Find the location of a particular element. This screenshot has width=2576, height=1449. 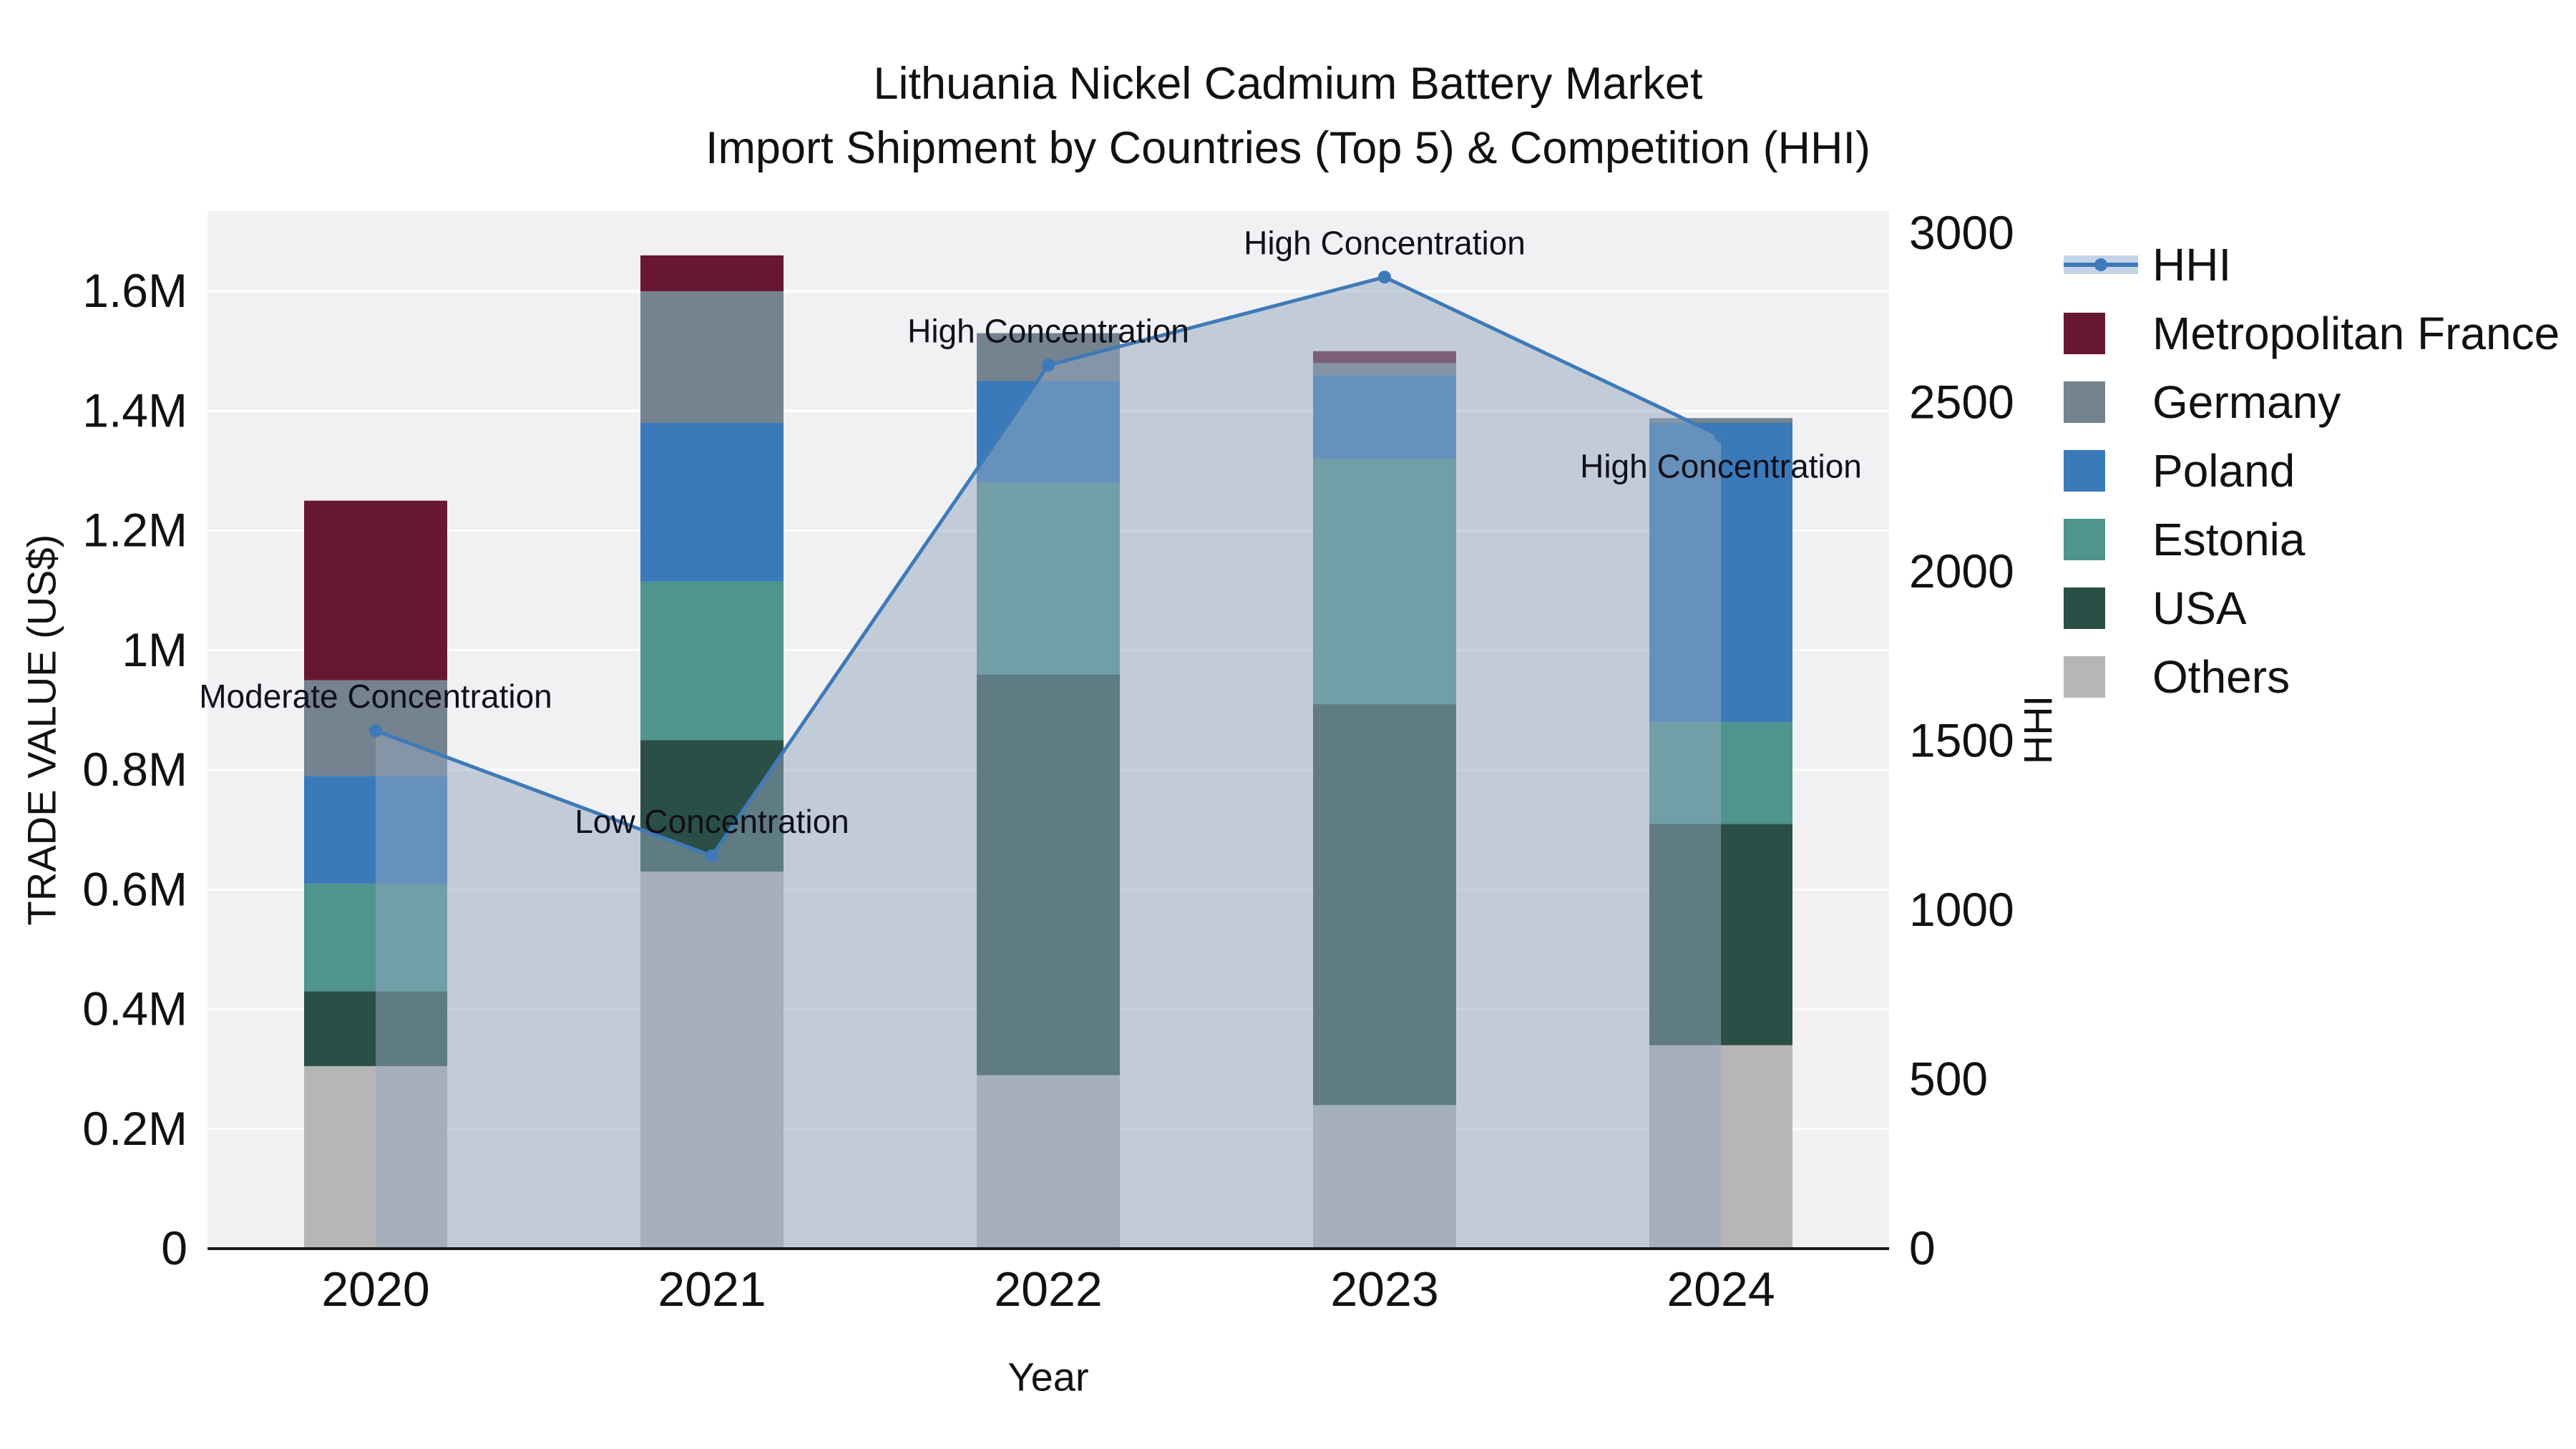

y-right-tick-label: 2500 is located at coordinates (1961, 401).